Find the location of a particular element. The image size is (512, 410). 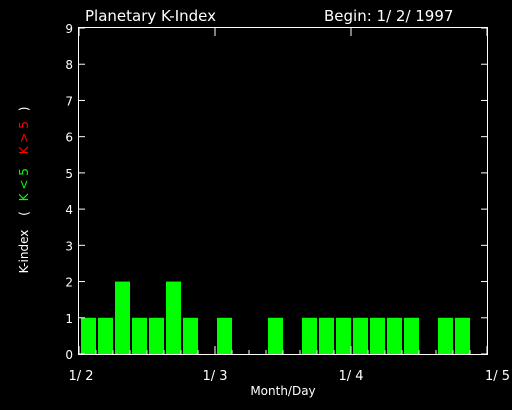

x-axis-label: Month/Day is located at coordinates (282, 391).